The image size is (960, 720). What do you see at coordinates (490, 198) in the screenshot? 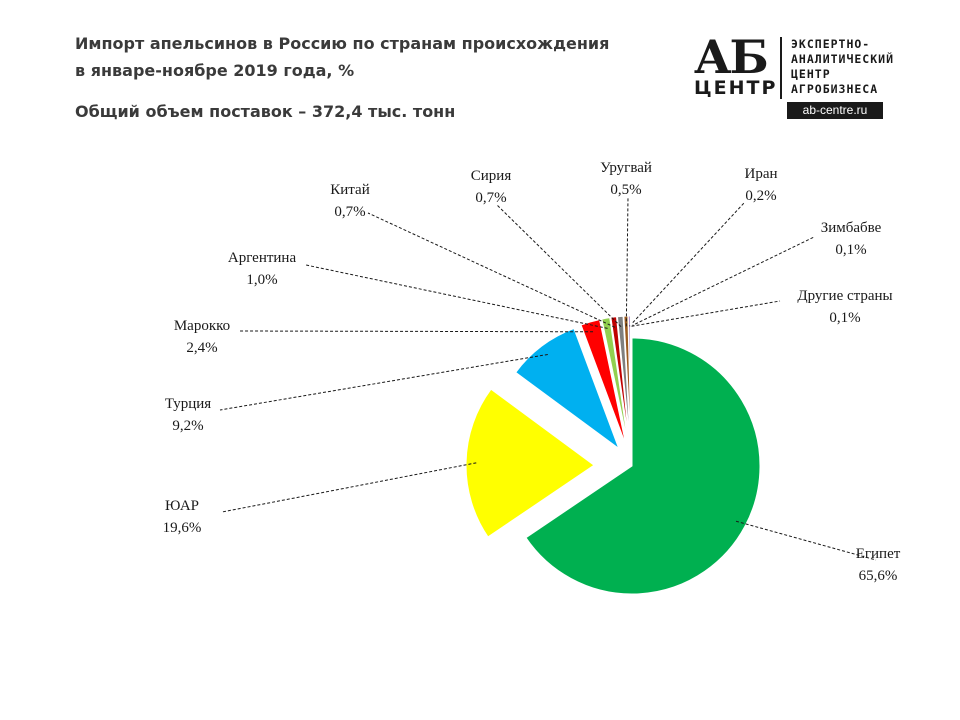
I see `slice-value-label-6: 0,7%` at bounding box center [490, 198].